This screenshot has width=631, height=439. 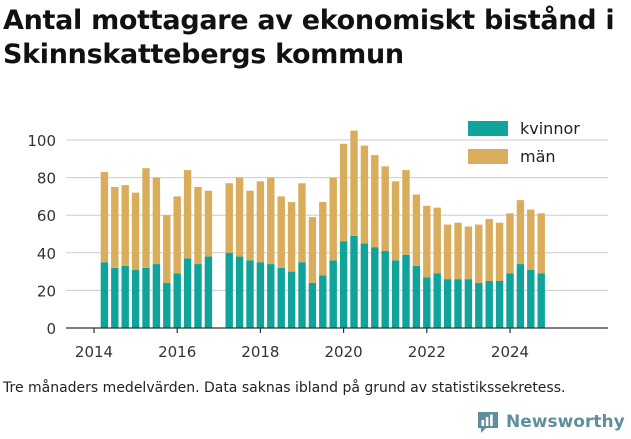 What do you see at coordinates (260, 352) in the screenshot?
I see `x-tick-label: 2018` at bounding box center [260, 352].